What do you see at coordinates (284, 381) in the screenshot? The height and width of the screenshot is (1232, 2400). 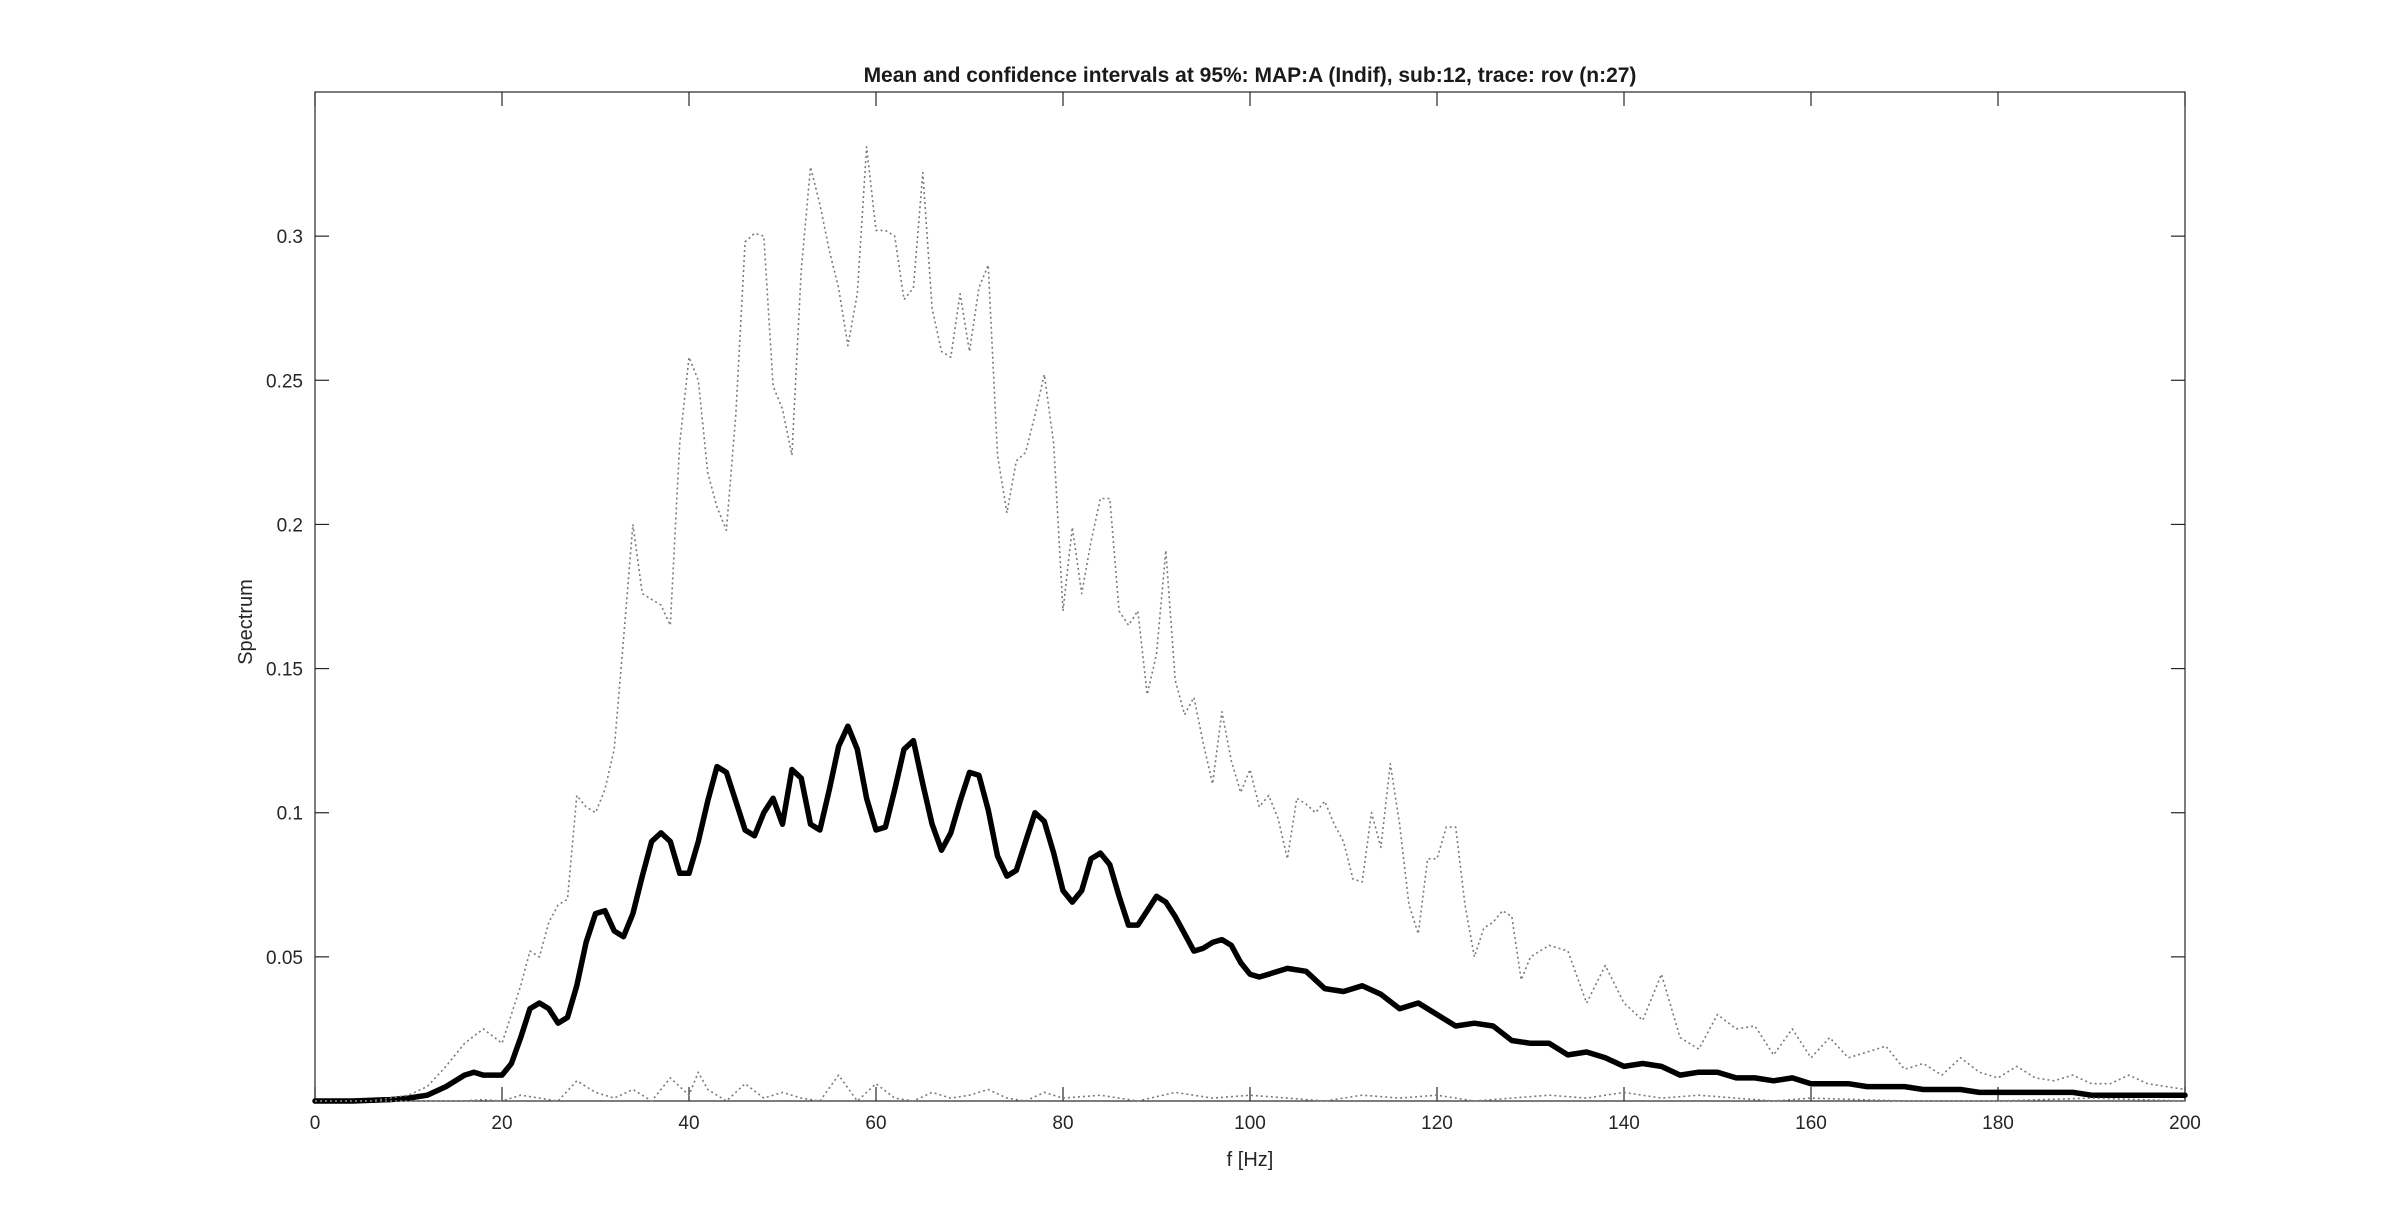 I see `y-tick-label: 0.25` at bounding box center [284, 381].